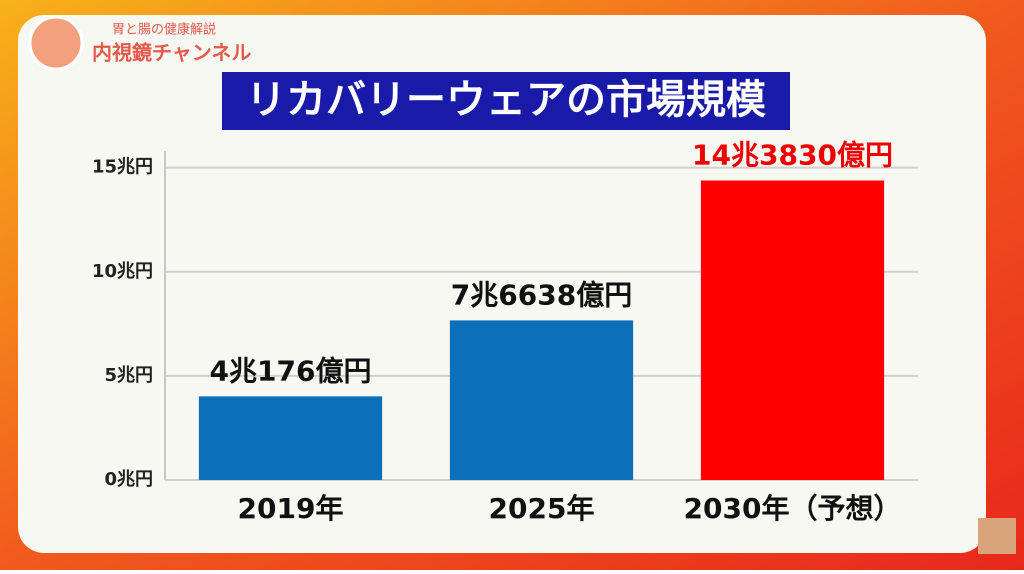 This screenshot has width=1024, height=574. I want to click on chart-title: リカバリーウェアの市場規模, so click(506, 100).